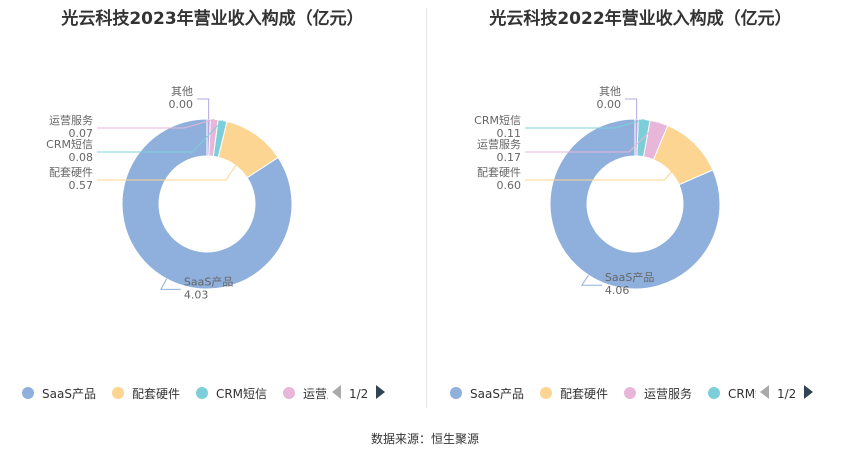  What do you see at coordinates (212, 19) in the screenshot?
I see `chart-title: 光云科技2023年营业收入构成（亿元）` at bounding box center [212, 19].